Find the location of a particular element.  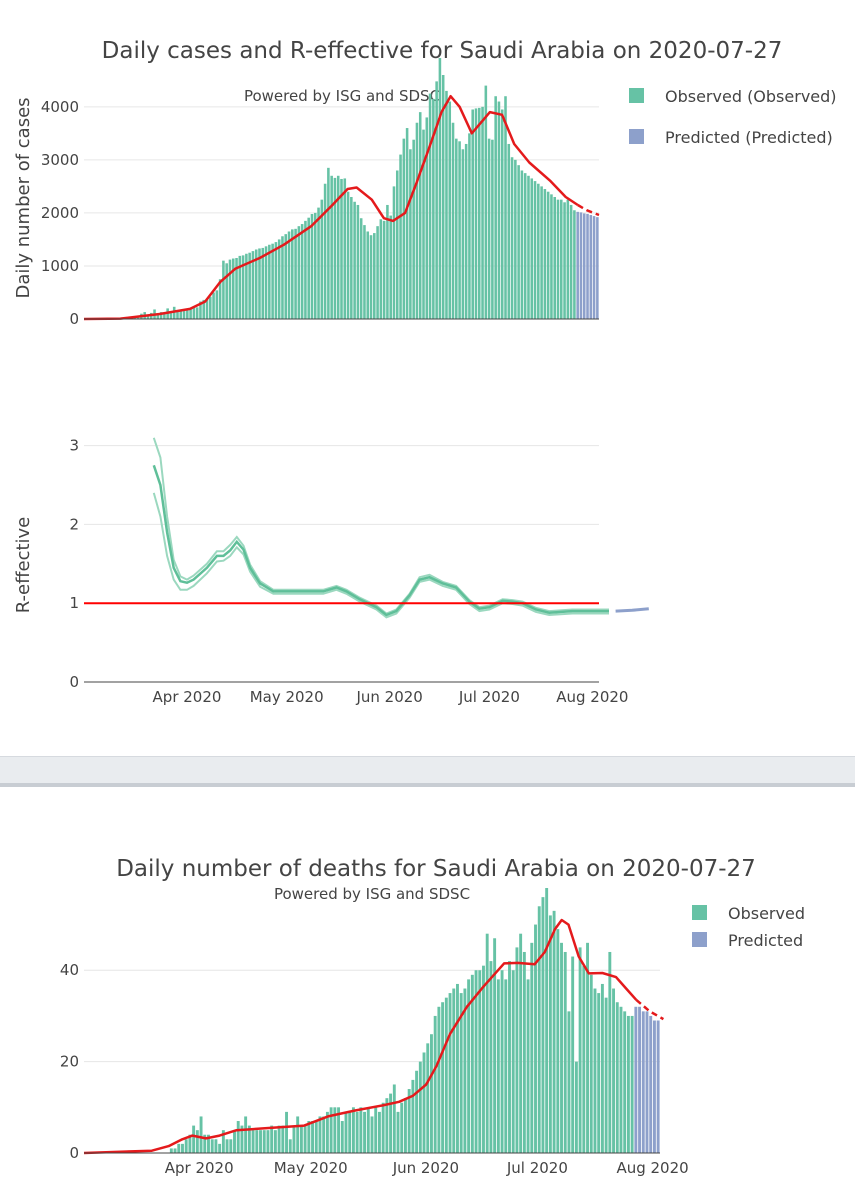

x-tick-label: Apr 2020 is located at coordinates (187, 697).